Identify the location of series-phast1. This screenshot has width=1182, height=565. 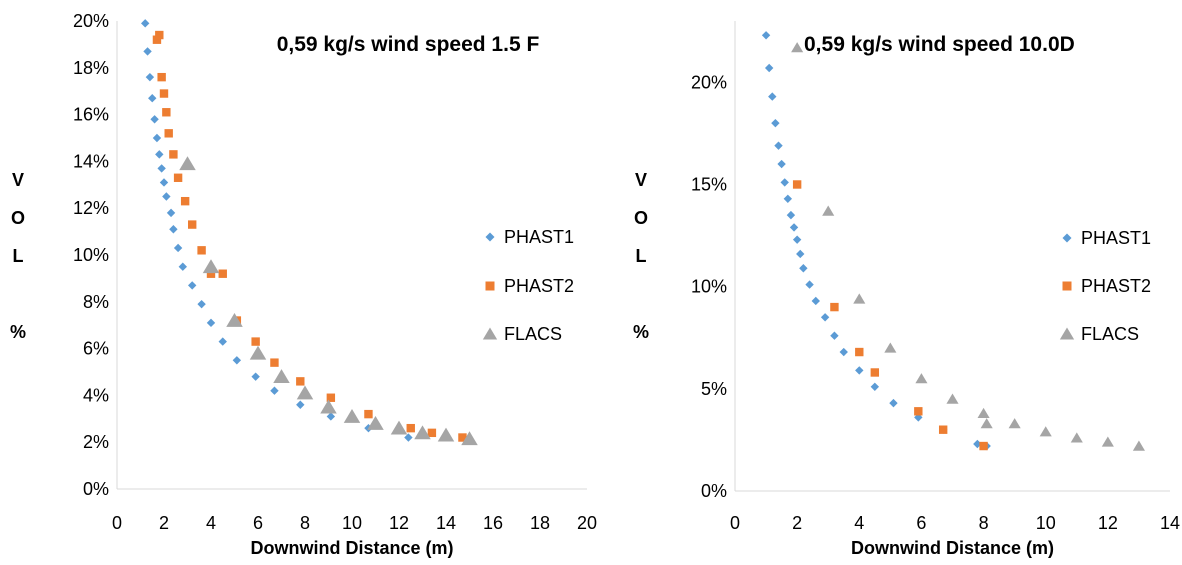
(876, 241).